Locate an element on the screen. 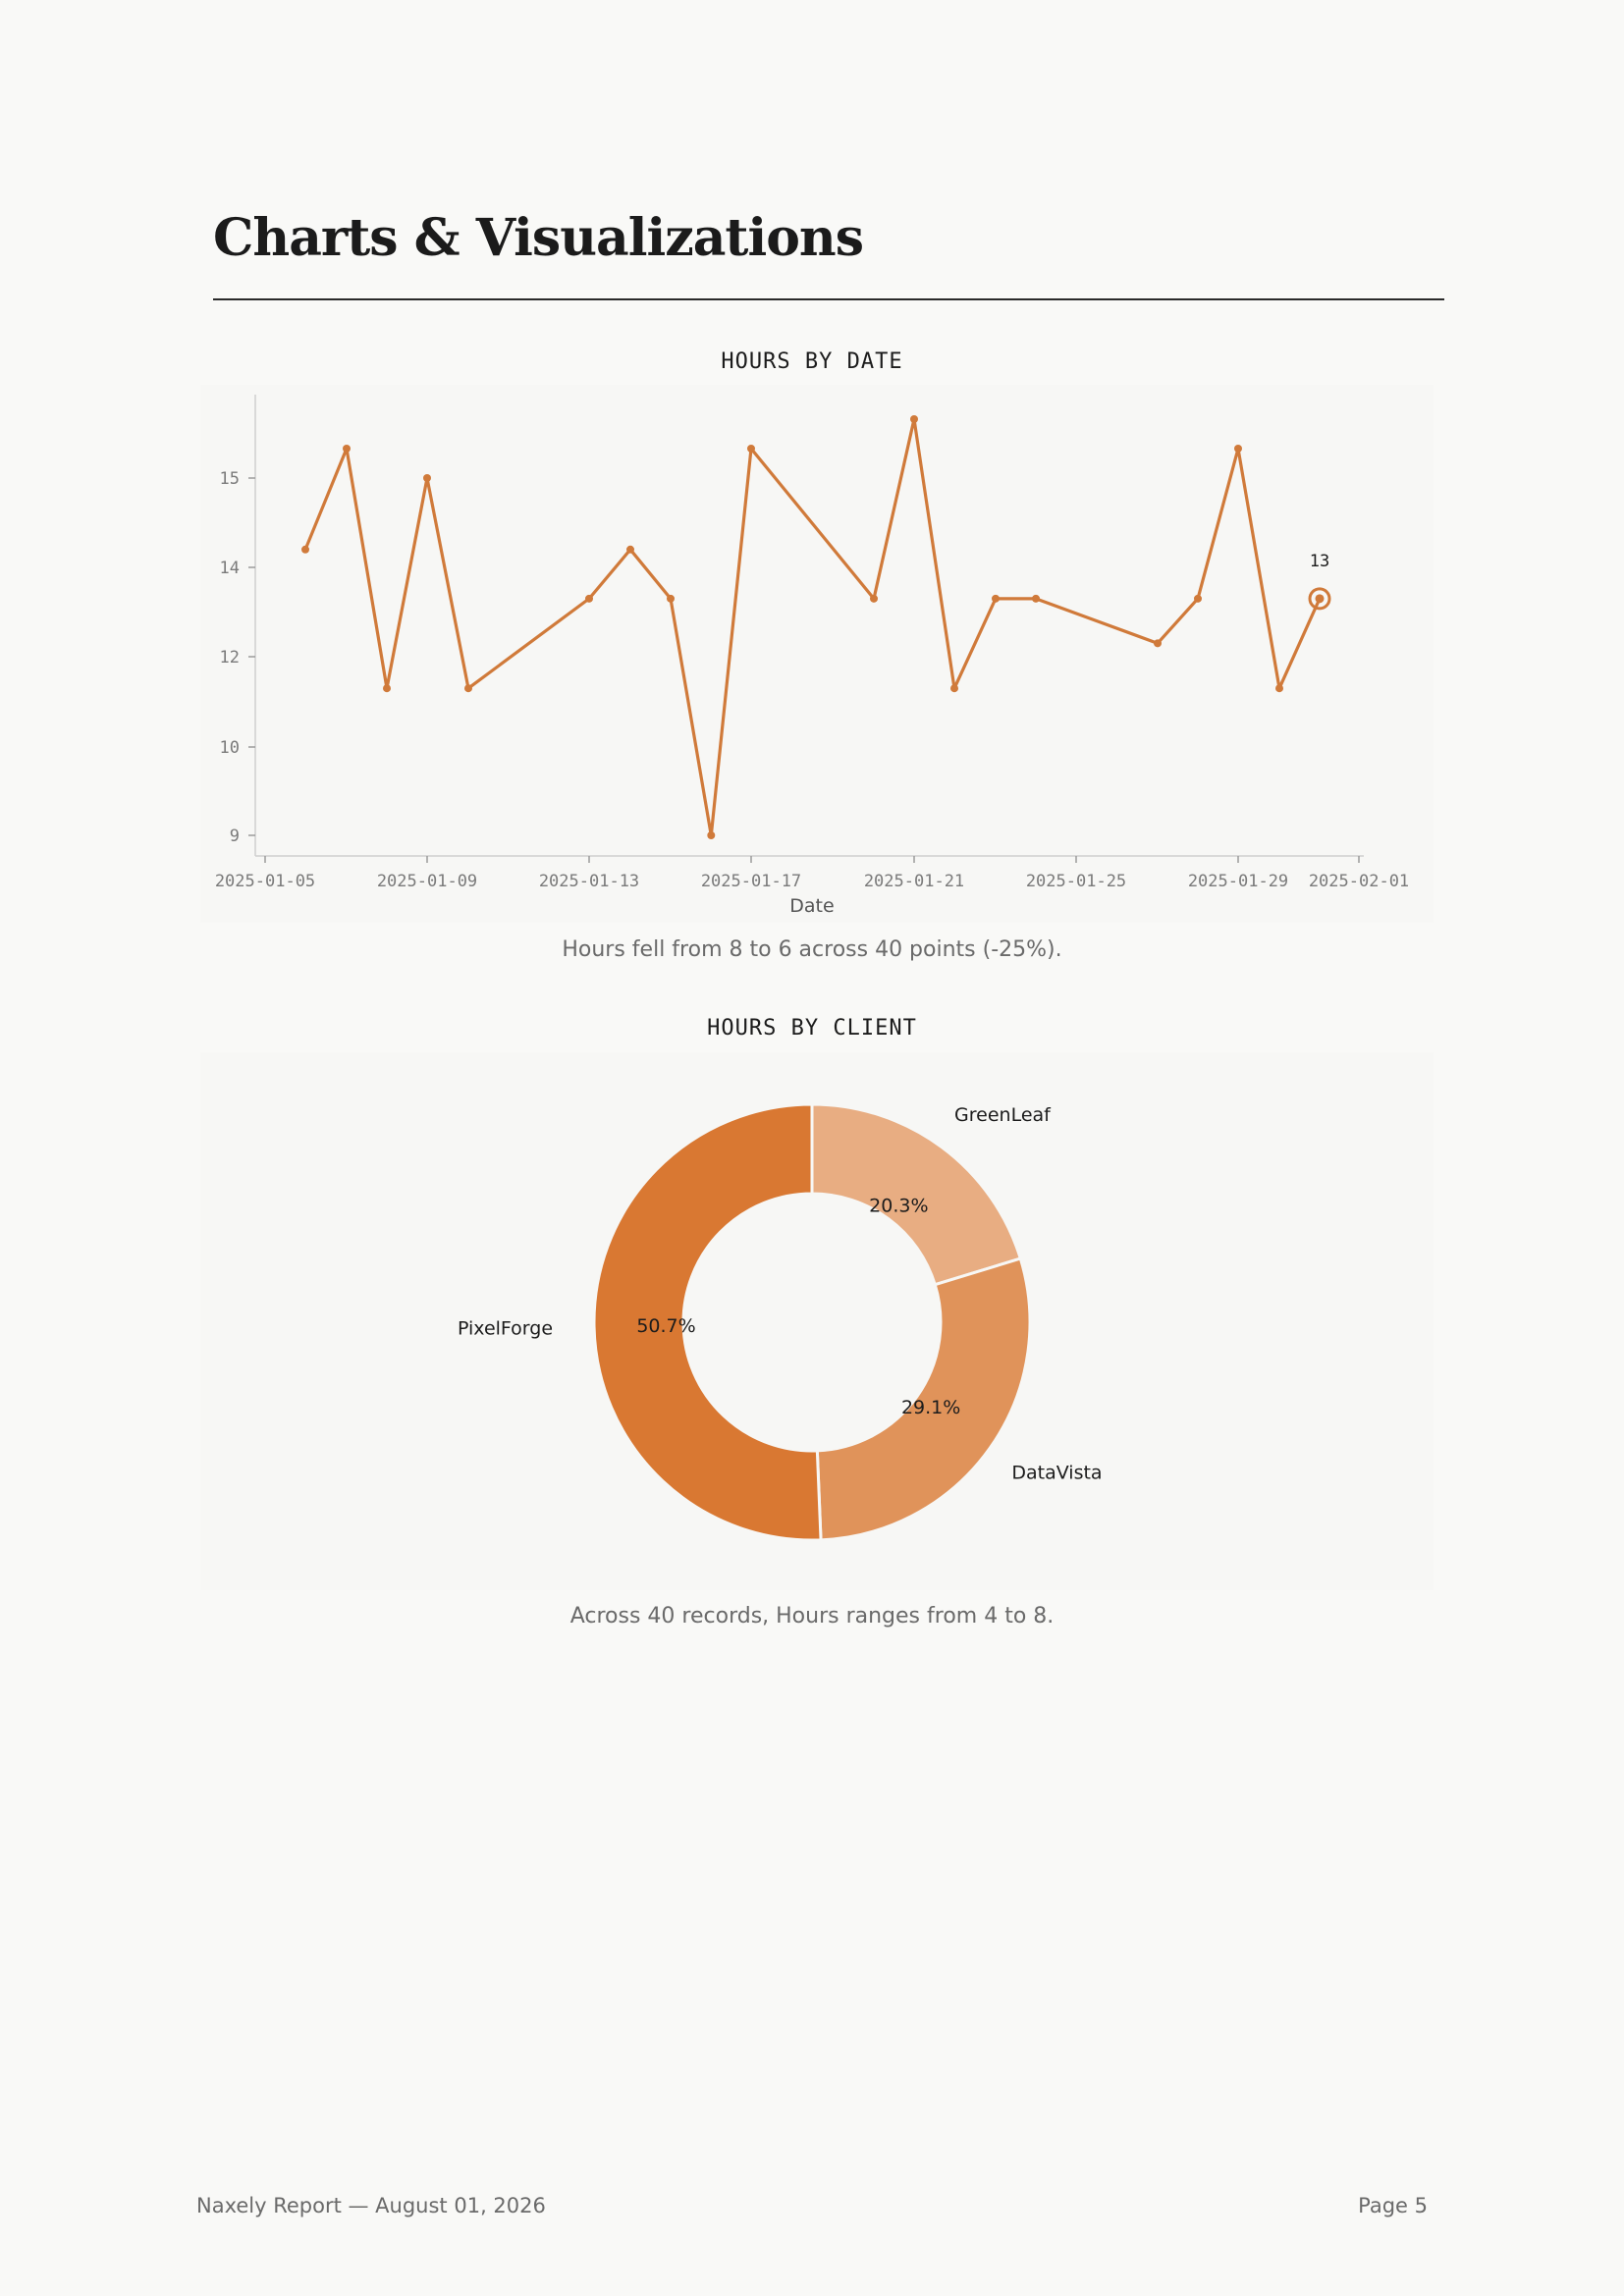 This screenshot has width=1624, height=2296. footer-report-label: Naxely Report — August 01, 2026 is located at coordinates (371, 2205).